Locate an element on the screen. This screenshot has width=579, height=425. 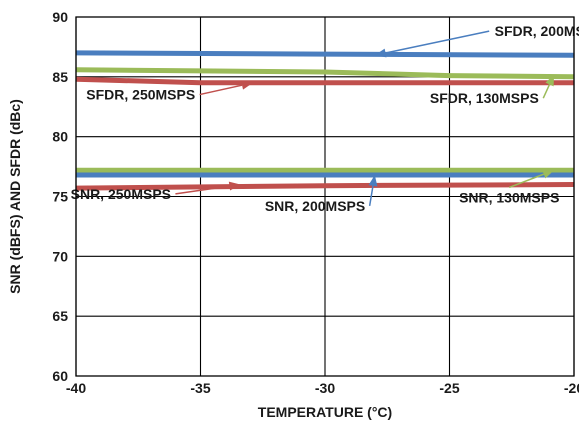
annotation-label-snr-250msps: SNR, 250MSPS is located at coordinates (121, 194).